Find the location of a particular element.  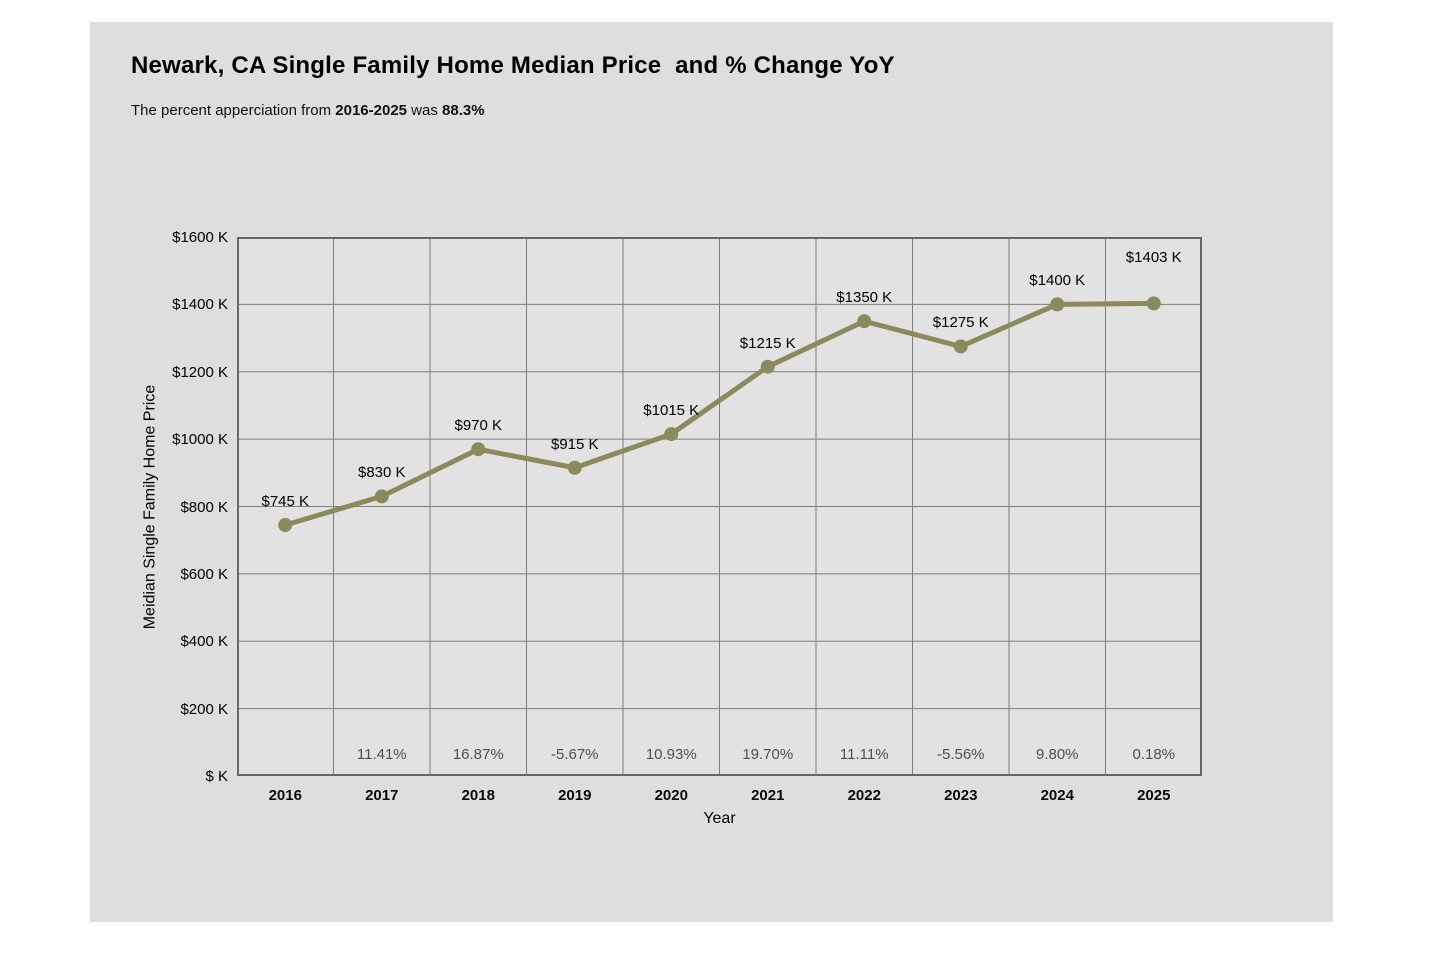

subtitle-prefix: The percent apperciation from is located at coordinates (233, 110).